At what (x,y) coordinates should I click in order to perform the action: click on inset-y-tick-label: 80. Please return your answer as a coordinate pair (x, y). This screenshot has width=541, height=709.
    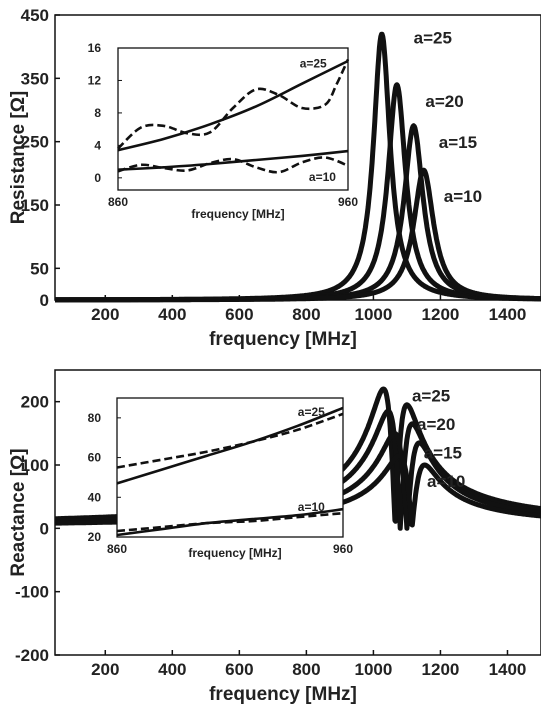
    Looking at the image, I should click on (95, 418).